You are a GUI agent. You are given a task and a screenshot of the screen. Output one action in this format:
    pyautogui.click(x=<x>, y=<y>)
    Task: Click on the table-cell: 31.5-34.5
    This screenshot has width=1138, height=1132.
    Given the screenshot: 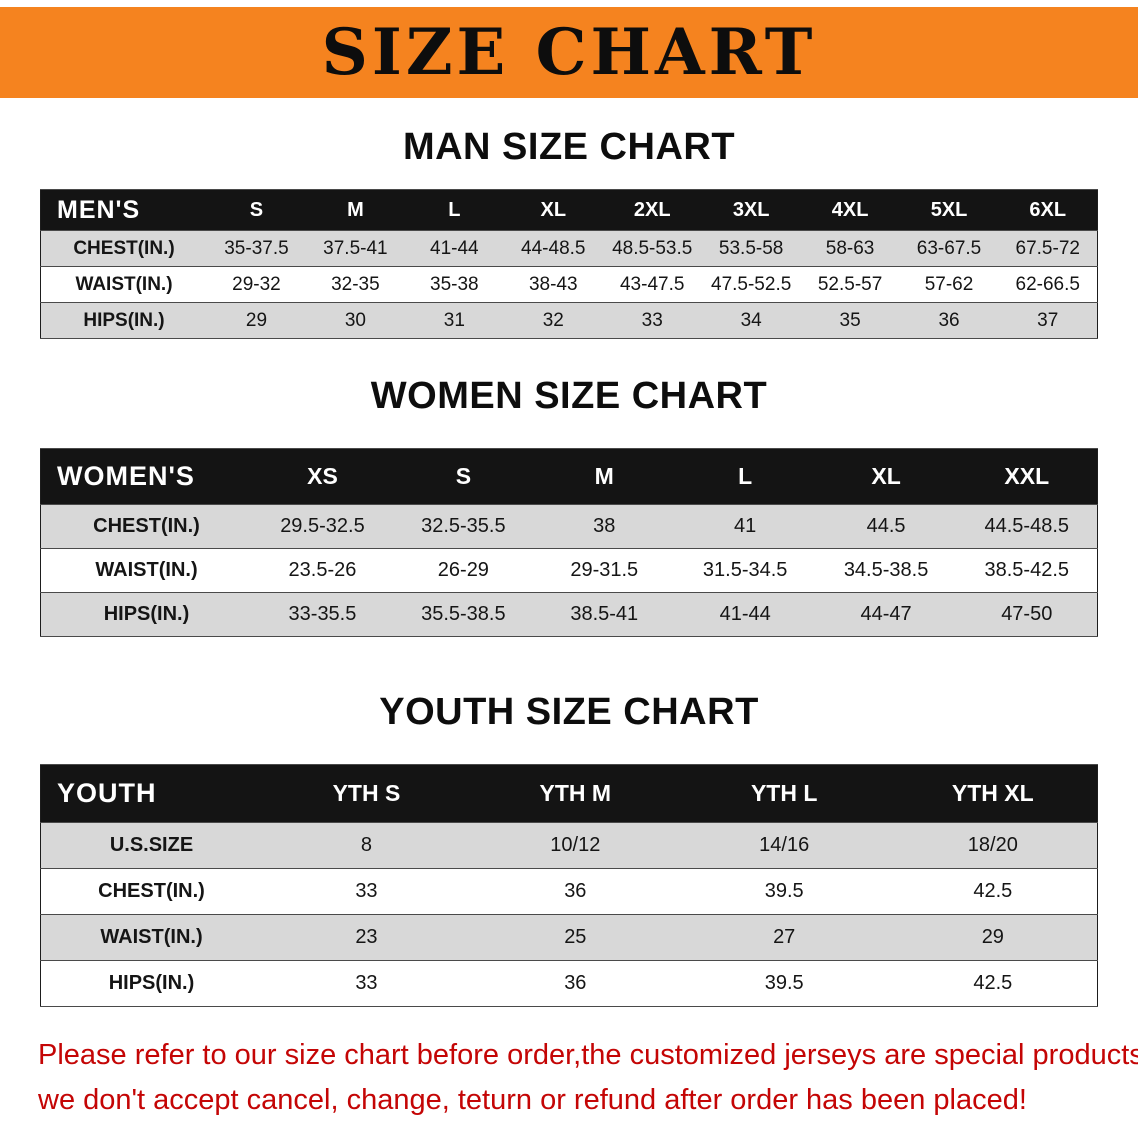 What is the action you would take?
    pyautogui.click(x=745, y=570)
    